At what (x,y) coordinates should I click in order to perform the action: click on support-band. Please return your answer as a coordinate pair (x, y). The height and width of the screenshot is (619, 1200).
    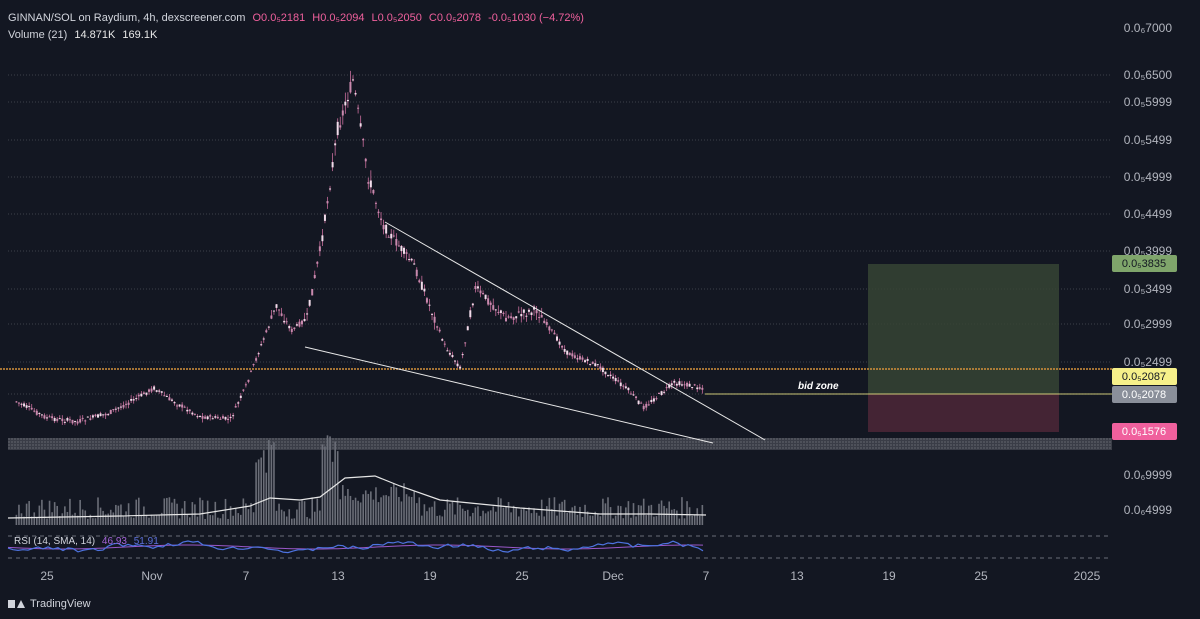
    Looking at the image, I should click on (560, 444).